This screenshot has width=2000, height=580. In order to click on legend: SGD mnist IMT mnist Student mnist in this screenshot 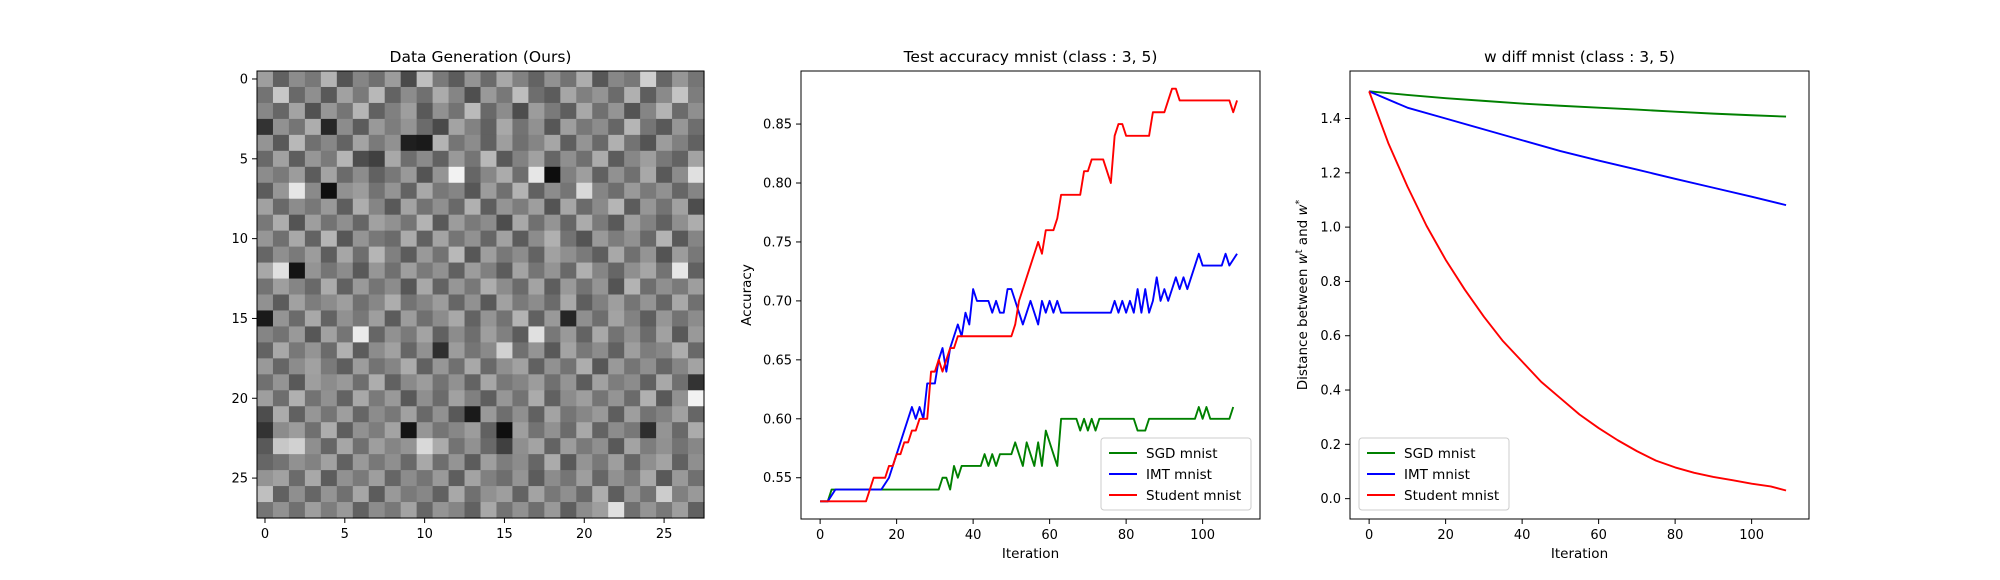, I will do `click(1434, 474)`.